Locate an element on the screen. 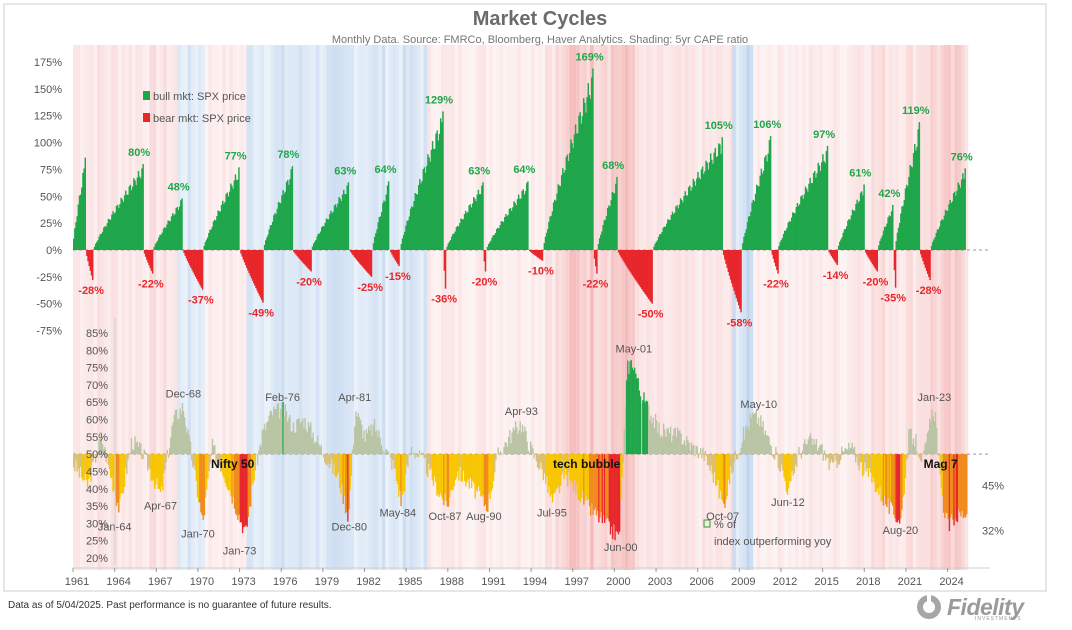  bottom-y-tick: 25% is located at coordinates (97, 542).